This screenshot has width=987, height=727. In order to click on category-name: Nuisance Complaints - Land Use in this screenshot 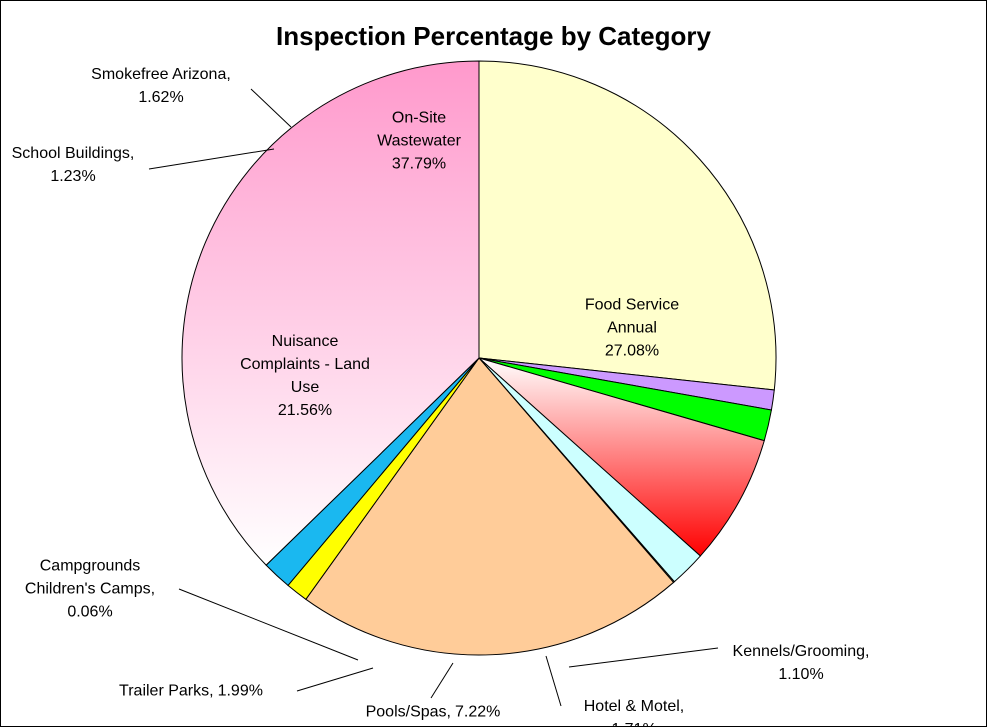, I will do `click(305, 364)`.